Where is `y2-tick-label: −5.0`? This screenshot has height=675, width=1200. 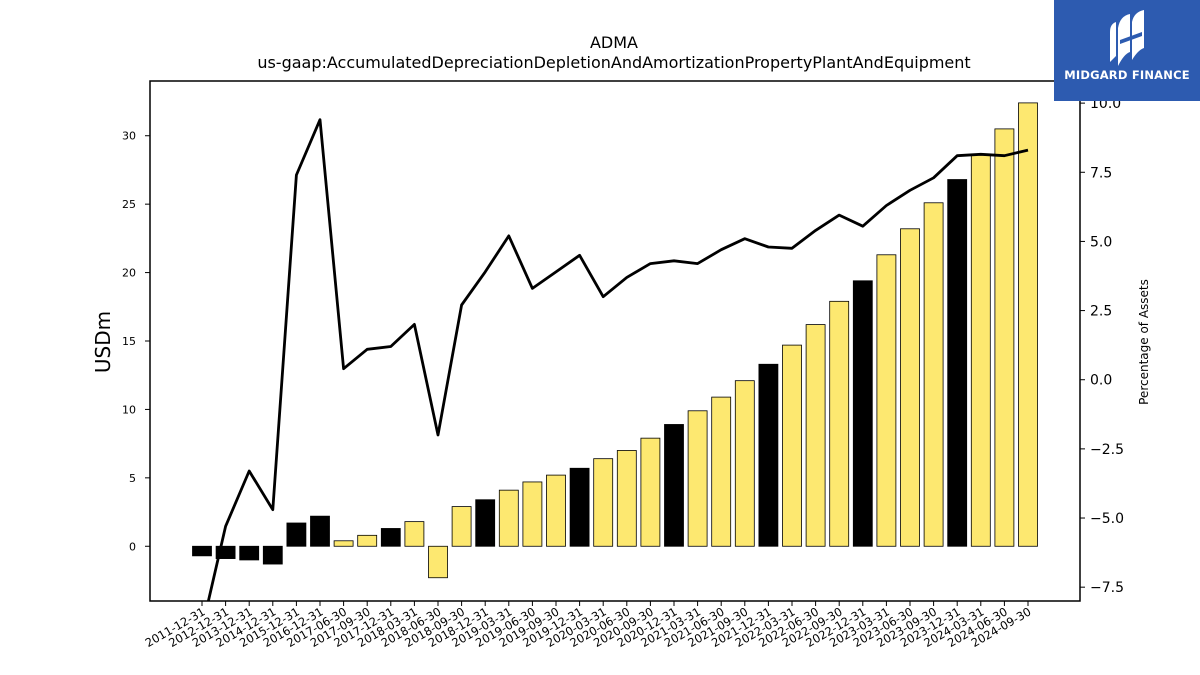
y2-tick-label: −5.0 is located at coordinates (1107, 519).